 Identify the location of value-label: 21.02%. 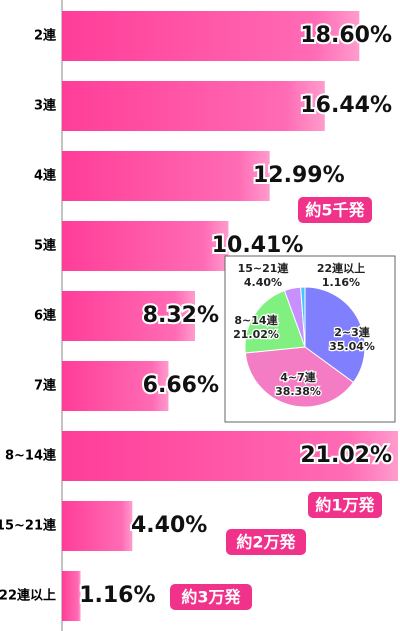
(346, 455).